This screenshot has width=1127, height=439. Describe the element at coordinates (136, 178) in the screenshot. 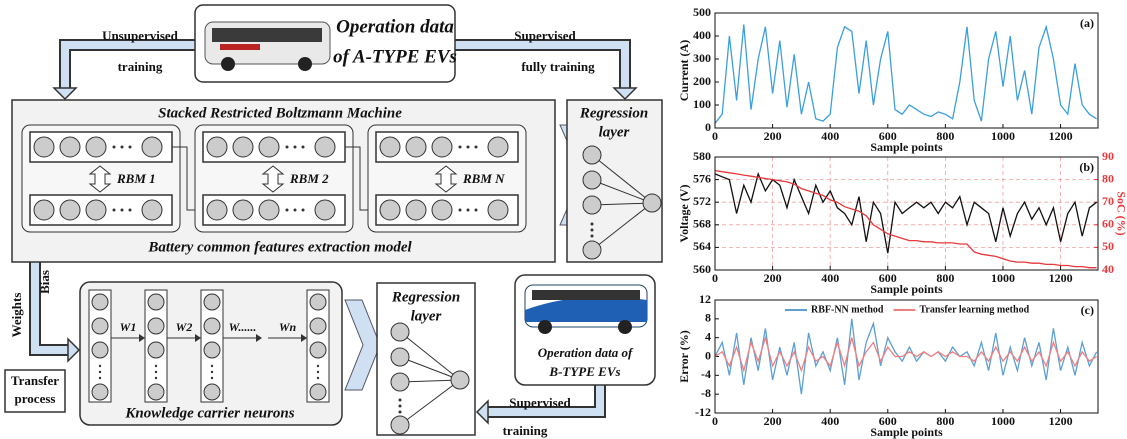

I see `rbm-label: RBM 1` at that location.